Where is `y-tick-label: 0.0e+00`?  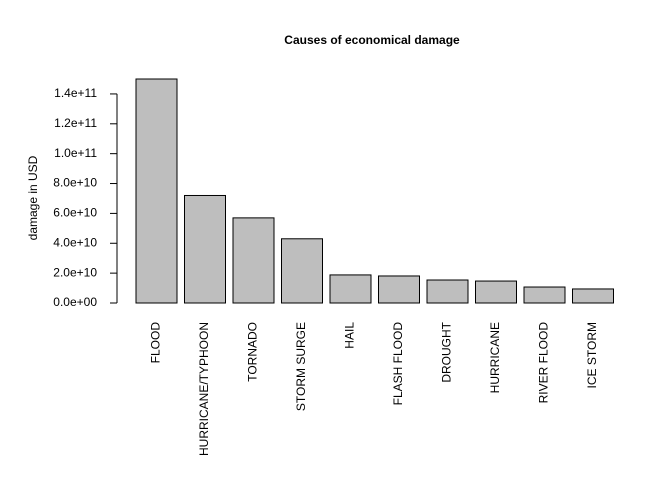
y-tick-label: 0.0e+00 is located at coordinates (75, 302).